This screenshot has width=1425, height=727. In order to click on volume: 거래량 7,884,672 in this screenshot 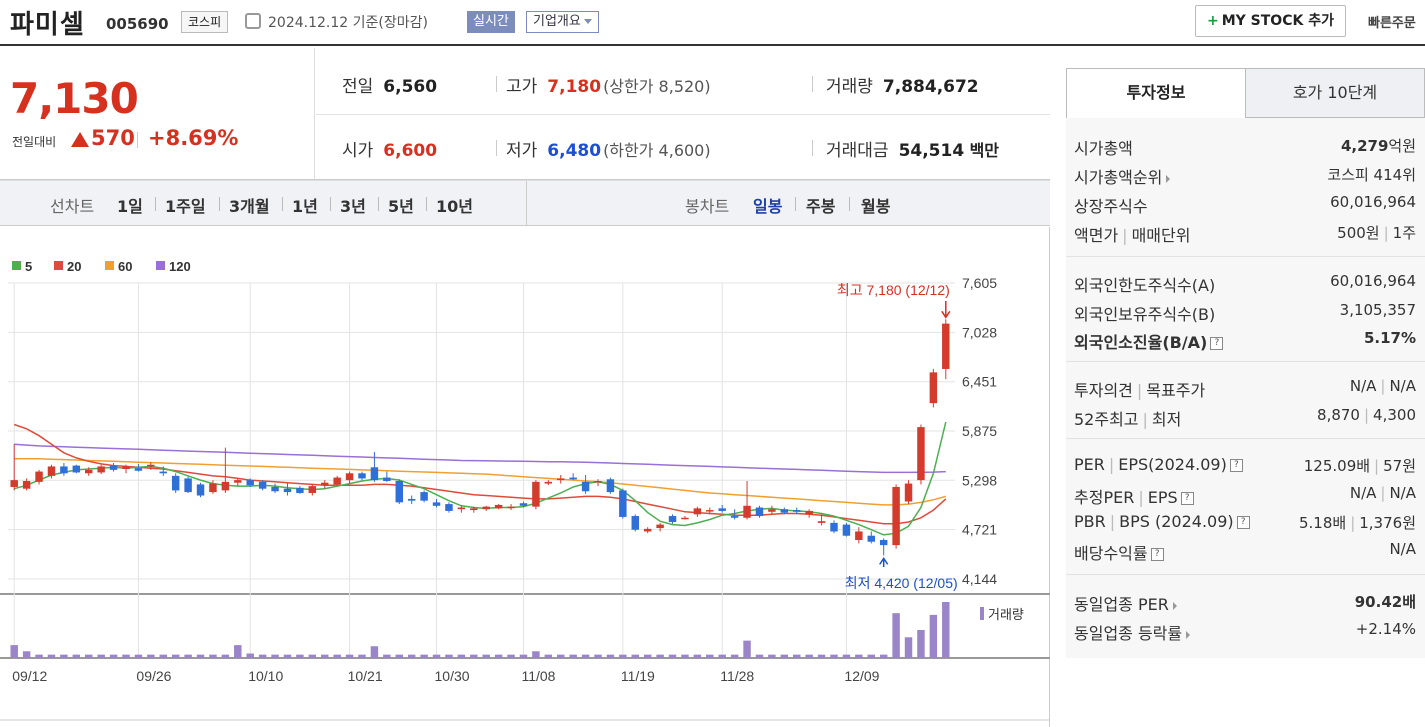, I will do `click(902, 84)`.